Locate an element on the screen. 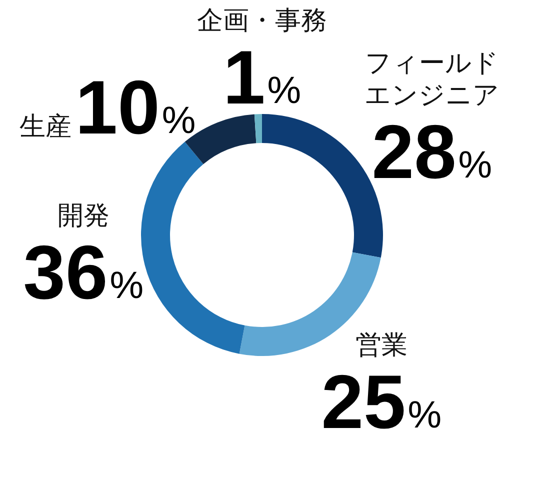 The height and width of the screenshot is (486, 540). data-label: 36% is located at coordinates (83, 273).